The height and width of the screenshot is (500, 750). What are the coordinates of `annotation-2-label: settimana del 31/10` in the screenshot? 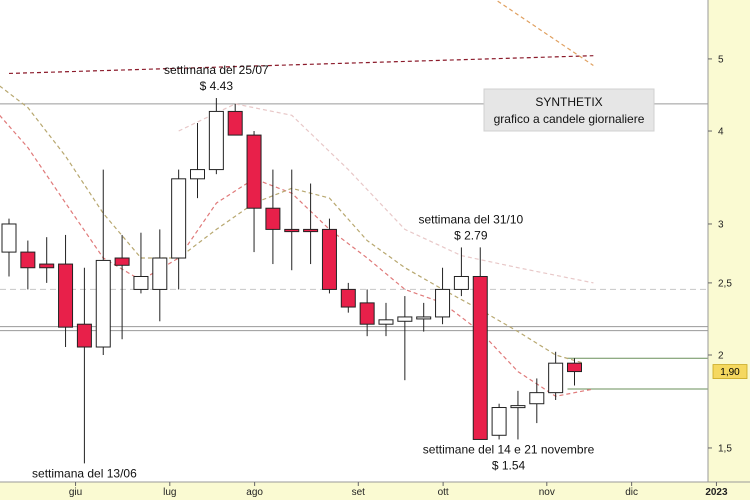 It's located at (470, 219).